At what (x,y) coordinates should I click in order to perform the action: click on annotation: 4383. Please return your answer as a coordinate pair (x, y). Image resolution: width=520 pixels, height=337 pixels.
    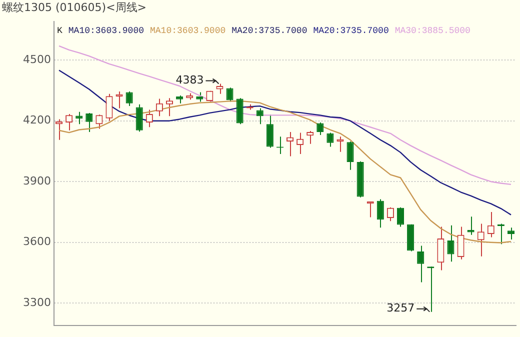
    Looking at the image, I should click on (190, 80).